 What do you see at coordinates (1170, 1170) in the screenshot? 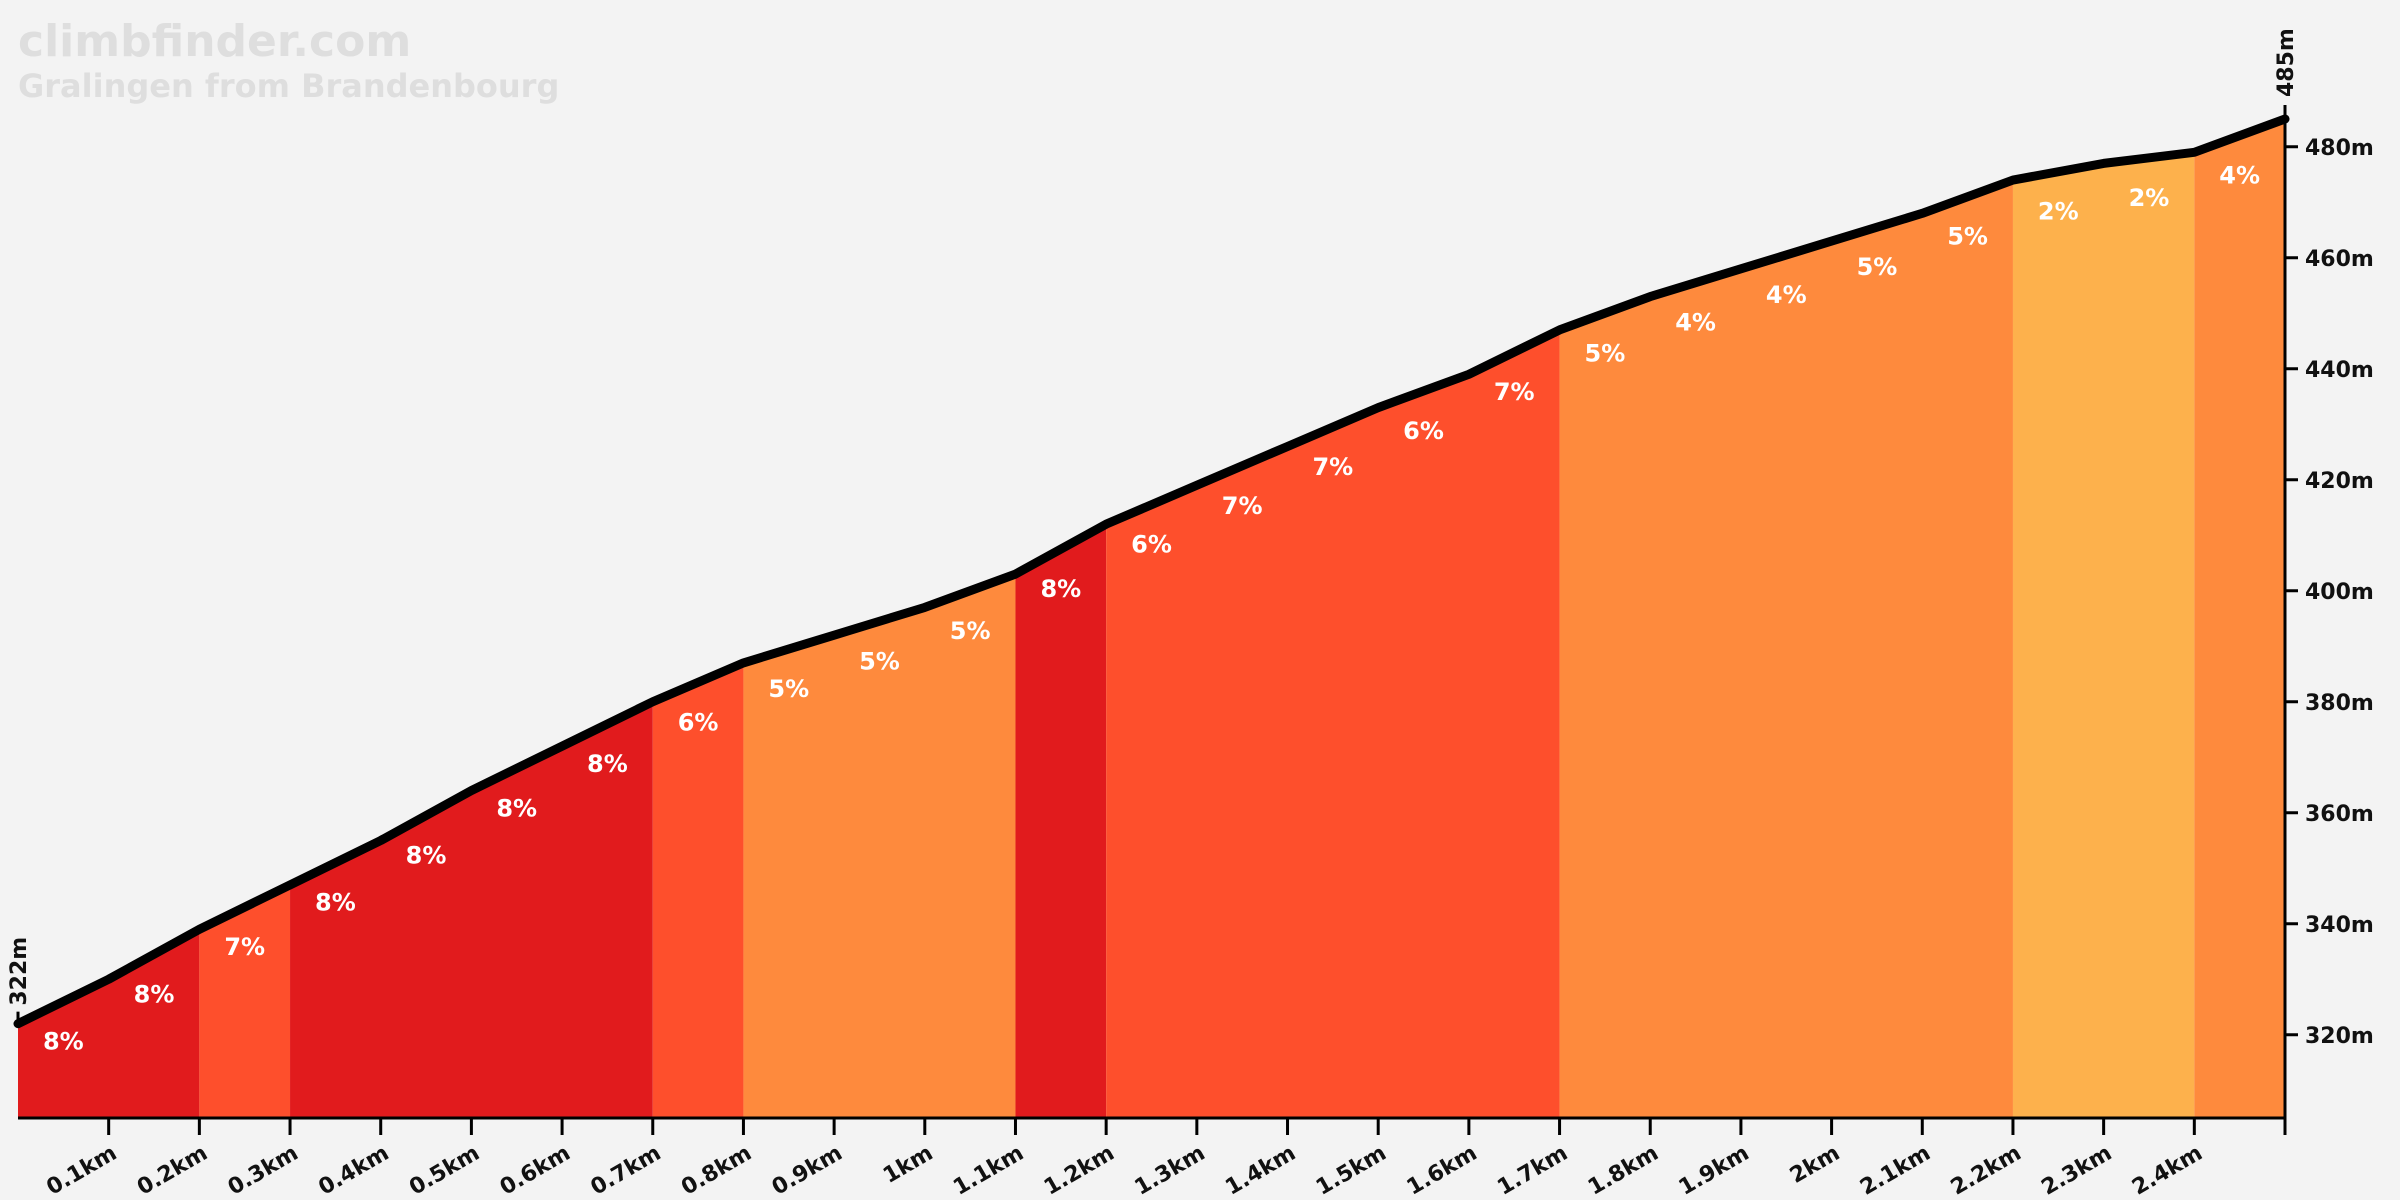
I see `x-tick-label: 1.3km` at bounding box center [1170, 1170].